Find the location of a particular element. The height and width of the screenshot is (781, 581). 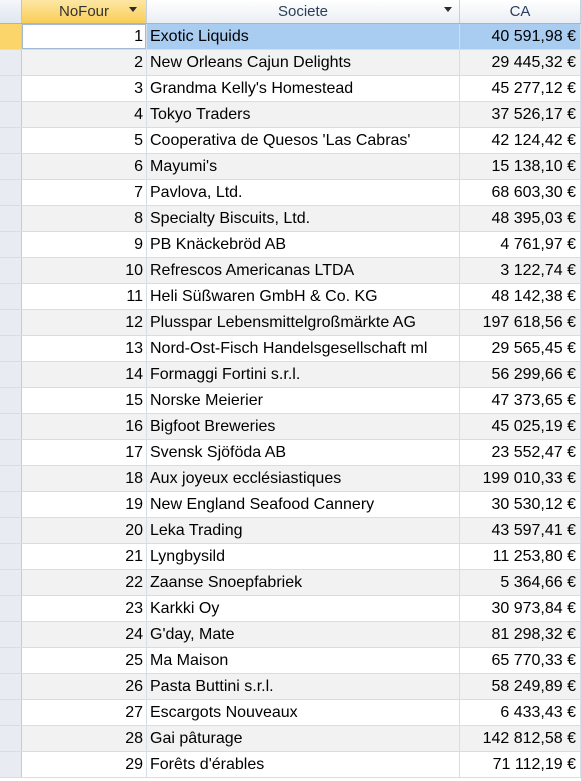

cell-societe: PB Knäckebröd AB is located at coordinates (303, 244).